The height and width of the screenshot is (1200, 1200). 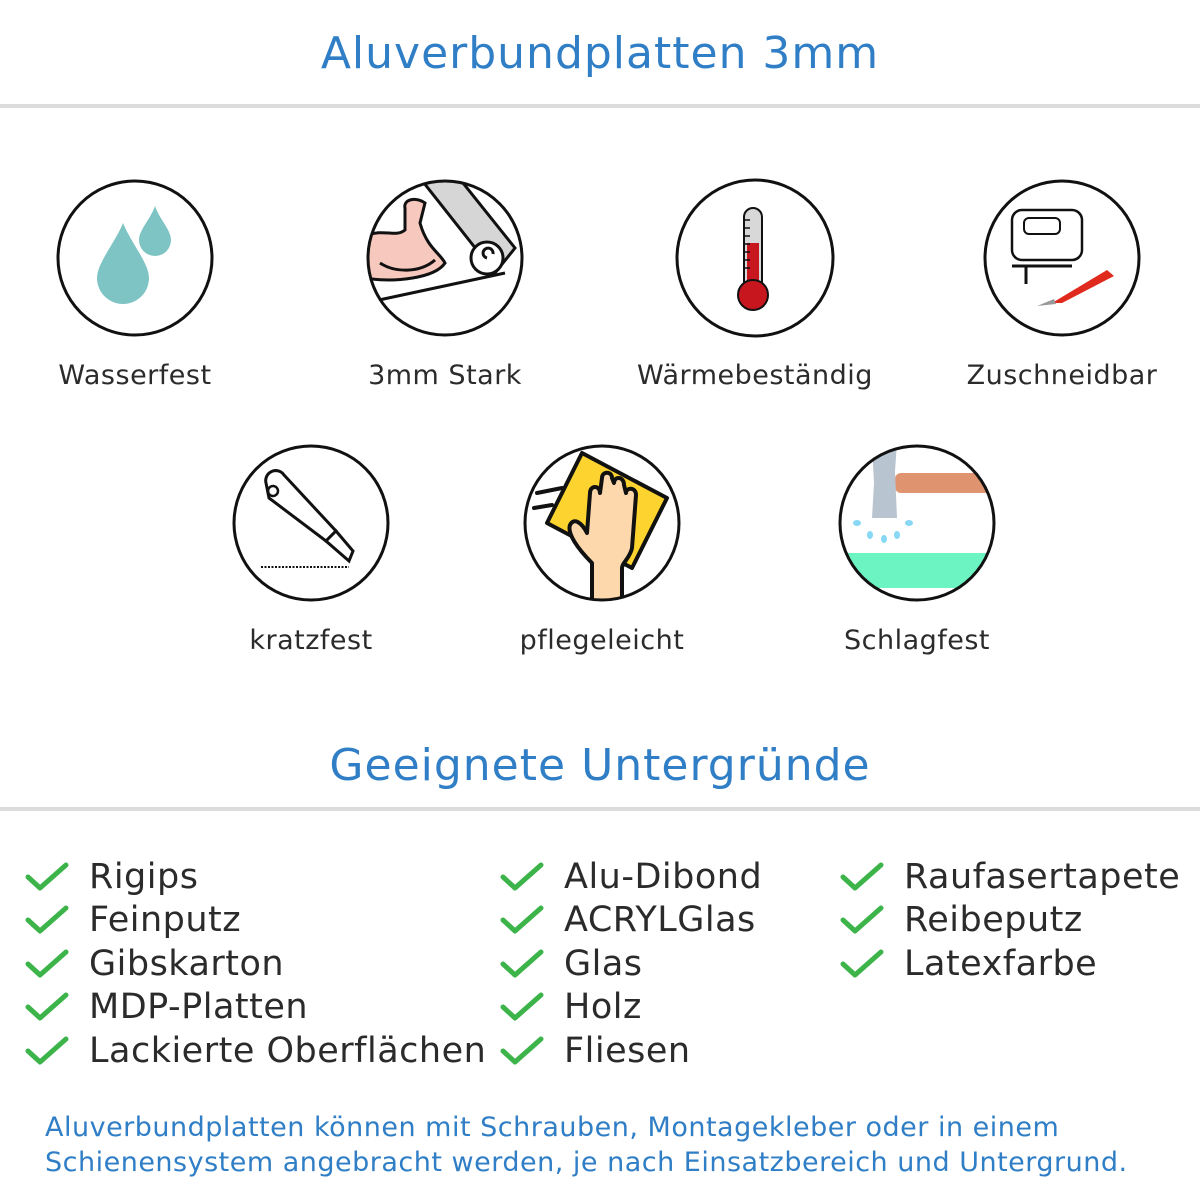 What do you see at coordinates (602, 523) in the screenshot?
I see `hand-cloth-icon` at bounding box center [602, 523].